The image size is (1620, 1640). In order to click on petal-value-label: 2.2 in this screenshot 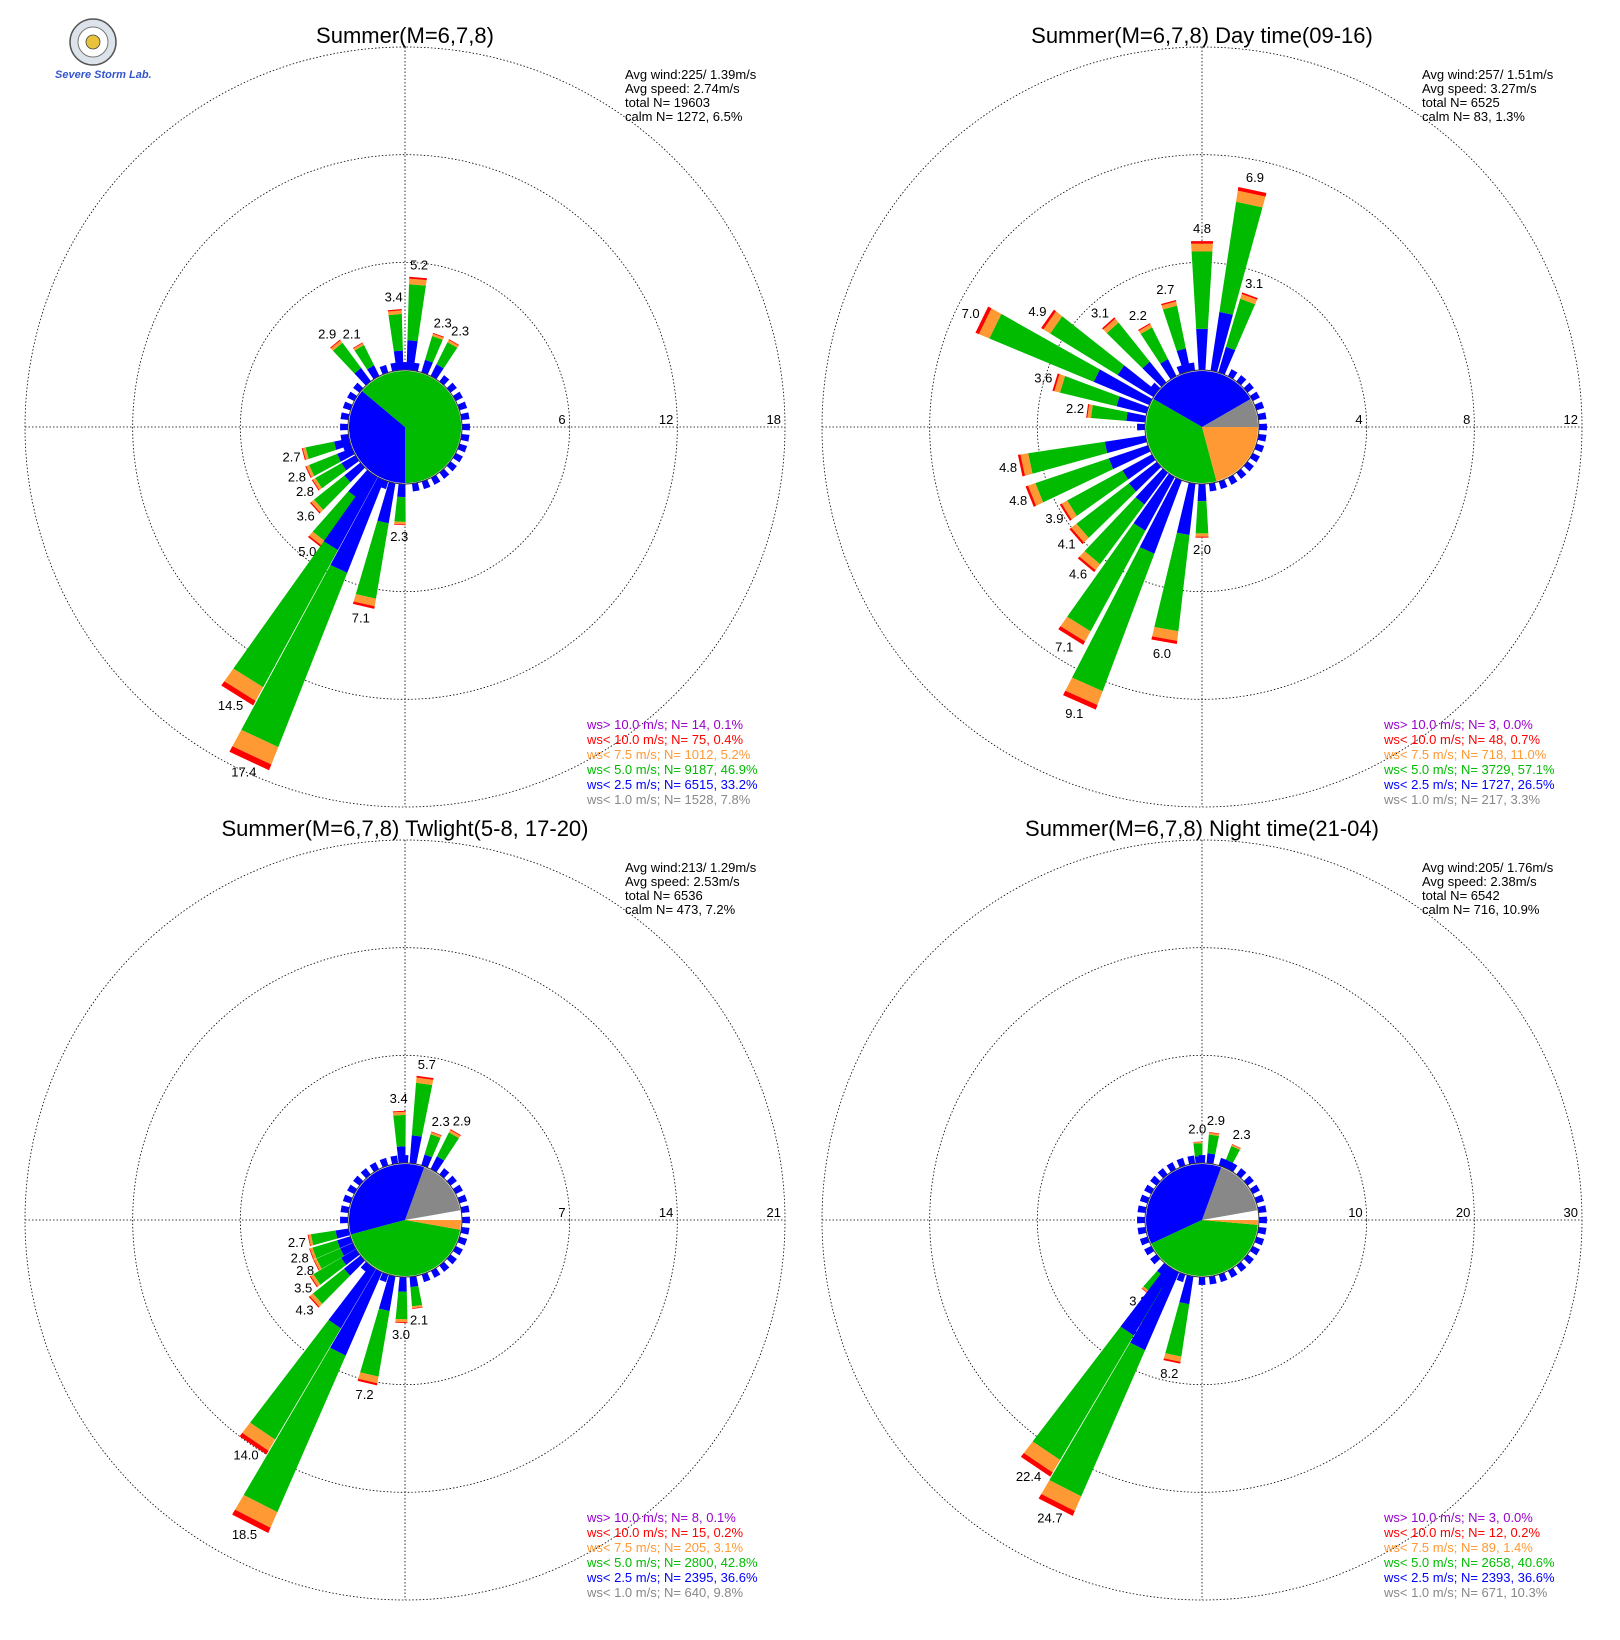, I will do `click(1075, 408)`.